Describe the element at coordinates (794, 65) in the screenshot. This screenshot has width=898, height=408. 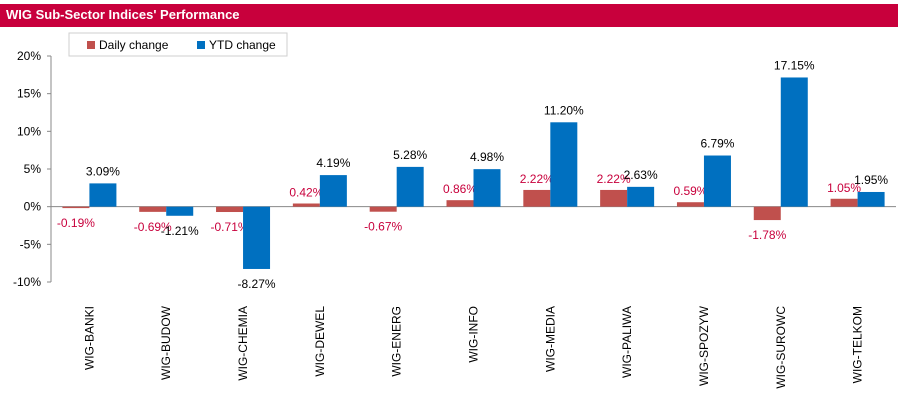
I see `ytd-change-data-label: 17.15%` at that location.